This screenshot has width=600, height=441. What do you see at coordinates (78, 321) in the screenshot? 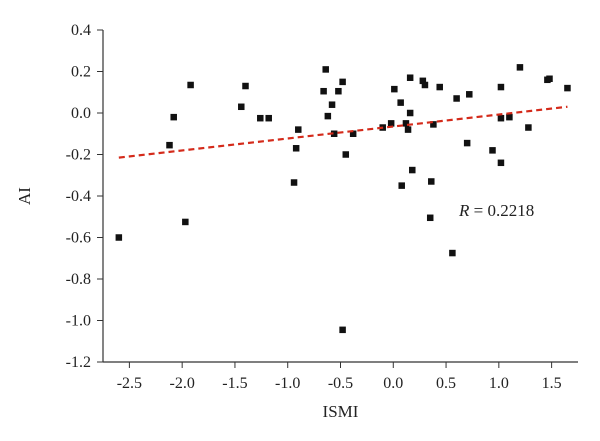
I see `y-tick-label: -1.0` at bounding box center [78, 321].